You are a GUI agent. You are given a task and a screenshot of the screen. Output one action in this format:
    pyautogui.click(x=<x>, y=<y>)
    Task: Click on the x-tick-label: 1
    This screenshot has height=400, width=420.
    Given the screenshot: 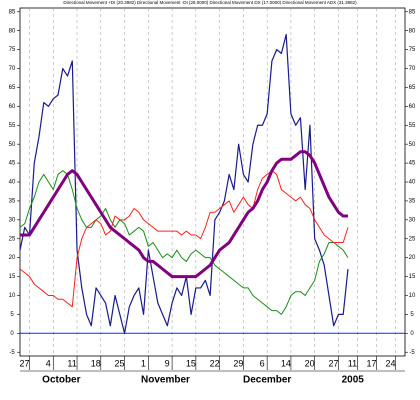 What is the action you would take?
    pyautogui.click(x=143, y=363)
    